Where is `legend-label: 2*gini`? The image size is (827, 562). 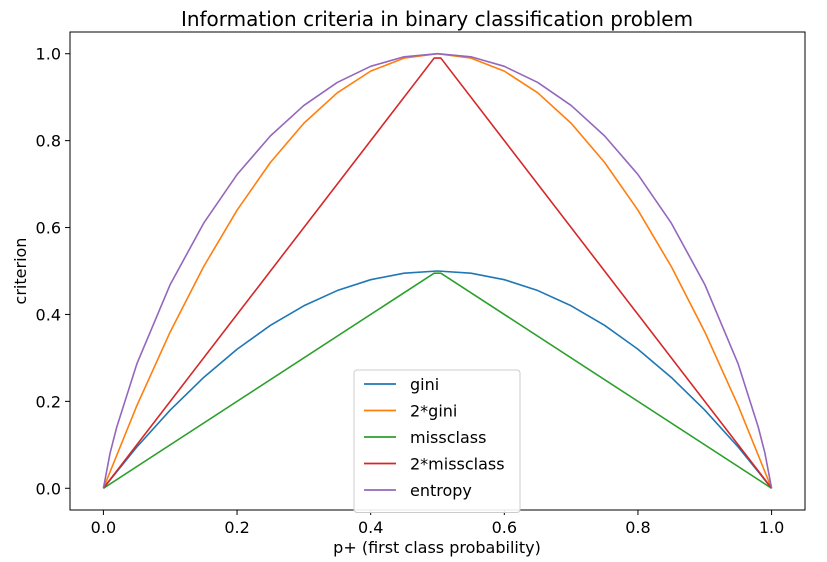 legend-label: 2*gini is located at coordinates (433, 411).